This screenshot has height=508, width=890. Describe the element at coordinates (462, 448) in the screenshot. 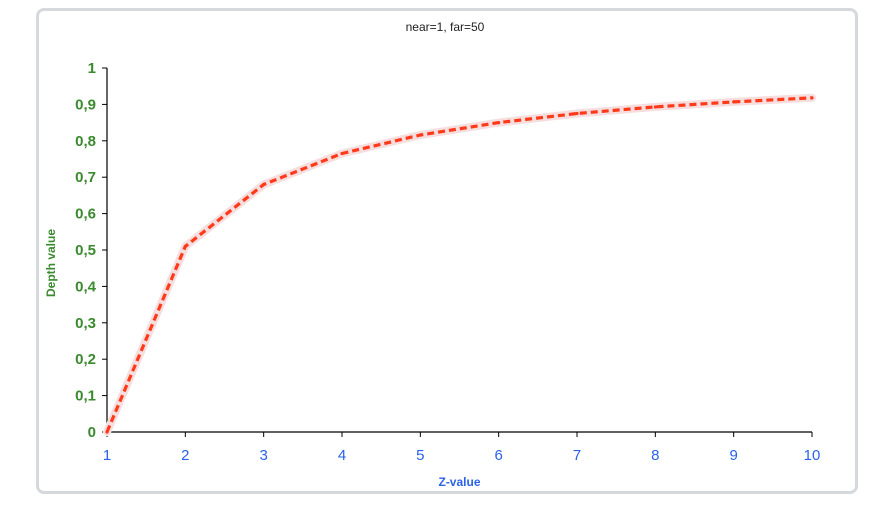

I see `x-axis-ticks: 1 2 3 4 5 6 7 8 9 10` at that location.